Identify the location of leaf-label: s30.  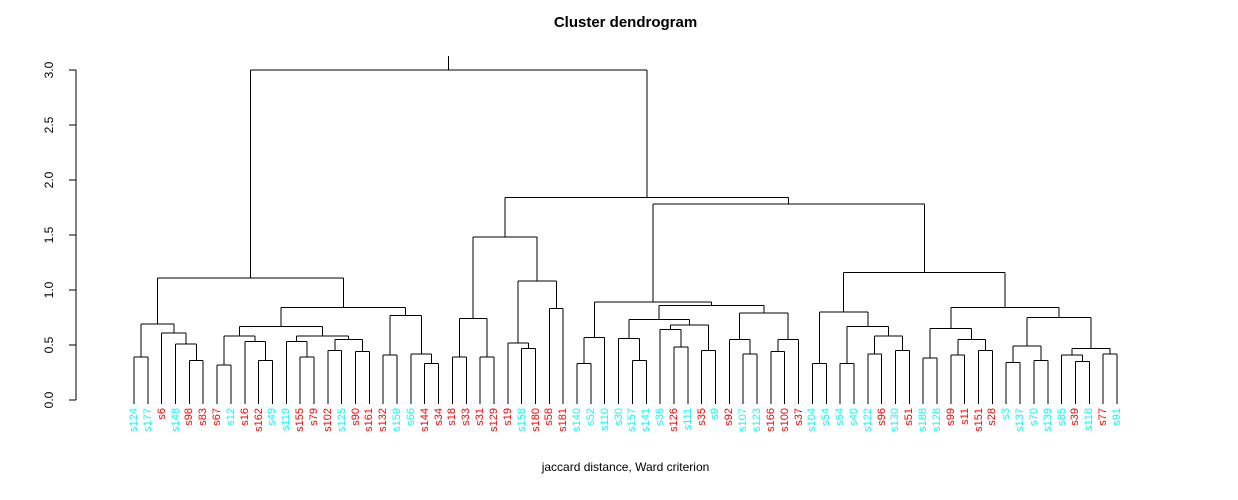
(618, 417).